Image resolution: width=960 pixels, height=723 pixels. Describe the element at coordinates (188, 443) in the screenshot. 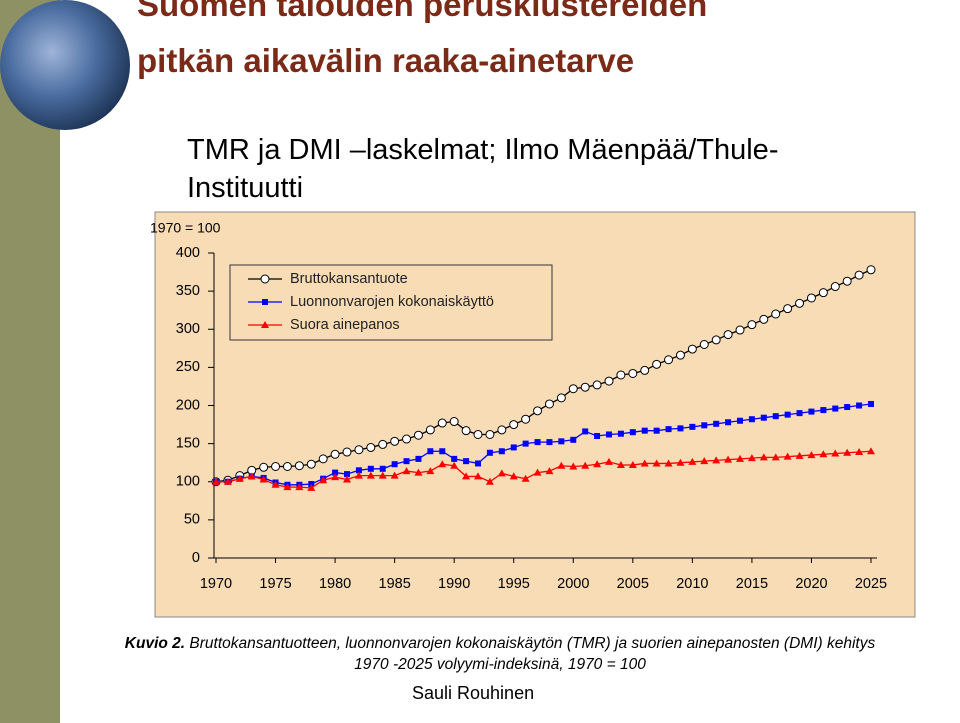

I see `y-tick-label: 150` at that location.